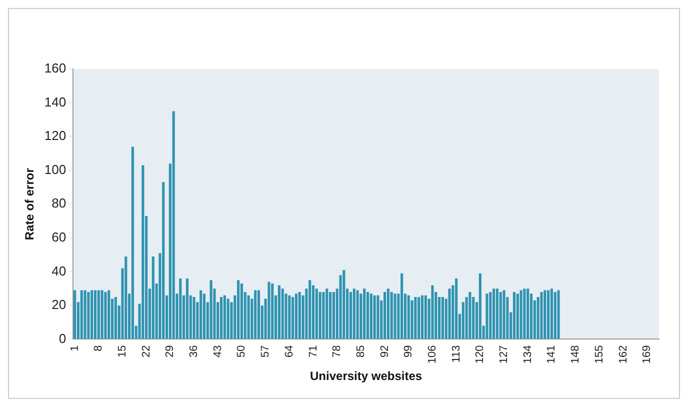  I want to click on x-tick-label: 85, so click(360, 351).